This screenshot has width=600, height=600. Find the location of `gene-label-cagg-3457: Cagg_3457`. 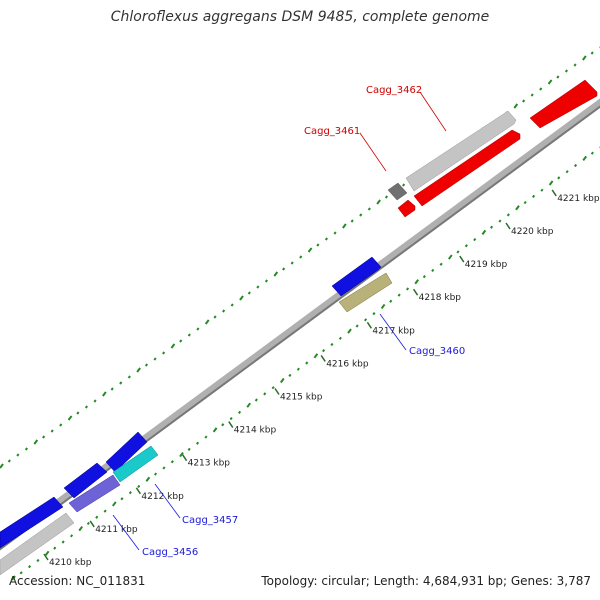

gene-label-cagg-3457: Cagg_3457 is located at coordinates (210, 520).